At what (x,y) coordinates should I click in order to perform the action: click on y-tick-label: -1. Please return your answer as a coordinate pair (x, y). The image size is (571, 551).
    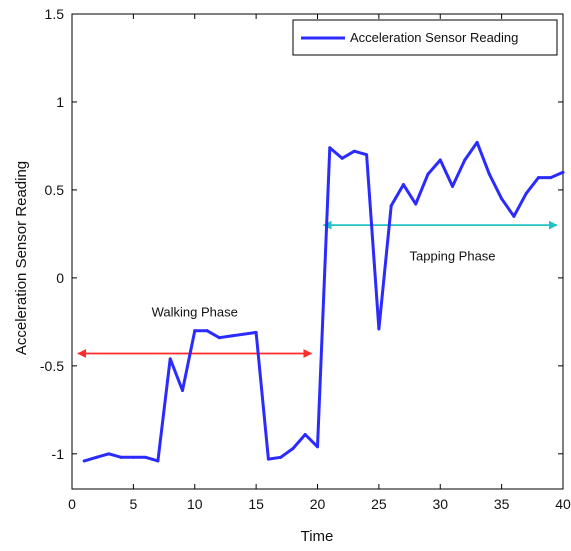
    Looking at the image, I should click on (58, 454).